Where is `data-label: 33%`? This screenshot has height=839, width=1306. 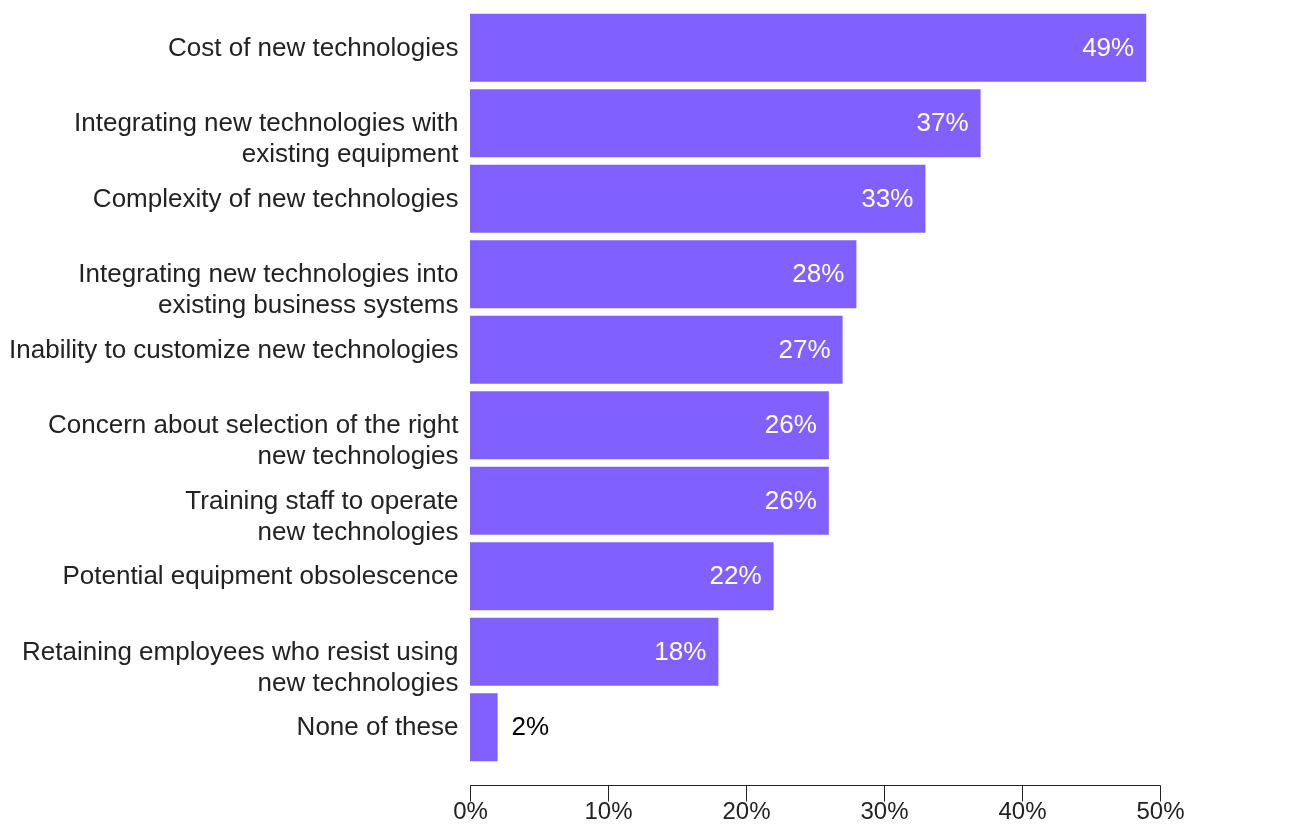 data-label: 33% is located at coordinates (887, 197).